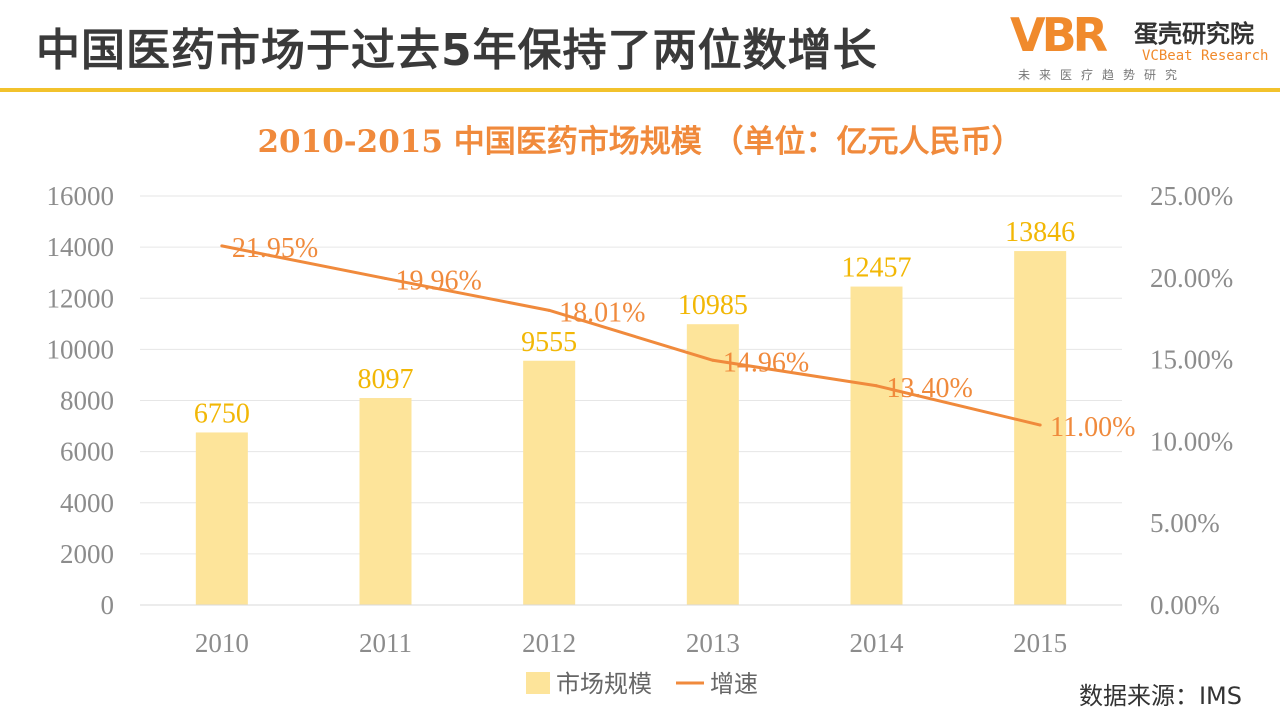 This screenshot has height=720, width=1280. I want to click on x-tick-label: 2013, so click(713, 643).